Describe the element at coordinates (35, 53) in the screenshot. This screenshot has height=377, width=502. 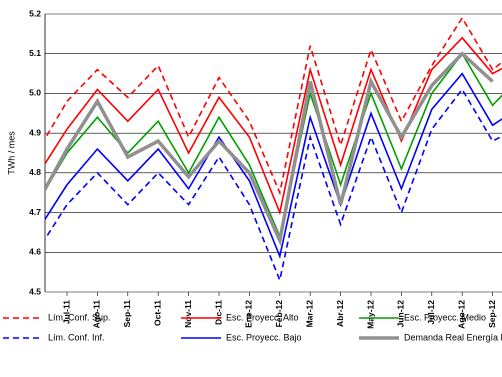
I see `y-tick-label: 5.1` at that location.